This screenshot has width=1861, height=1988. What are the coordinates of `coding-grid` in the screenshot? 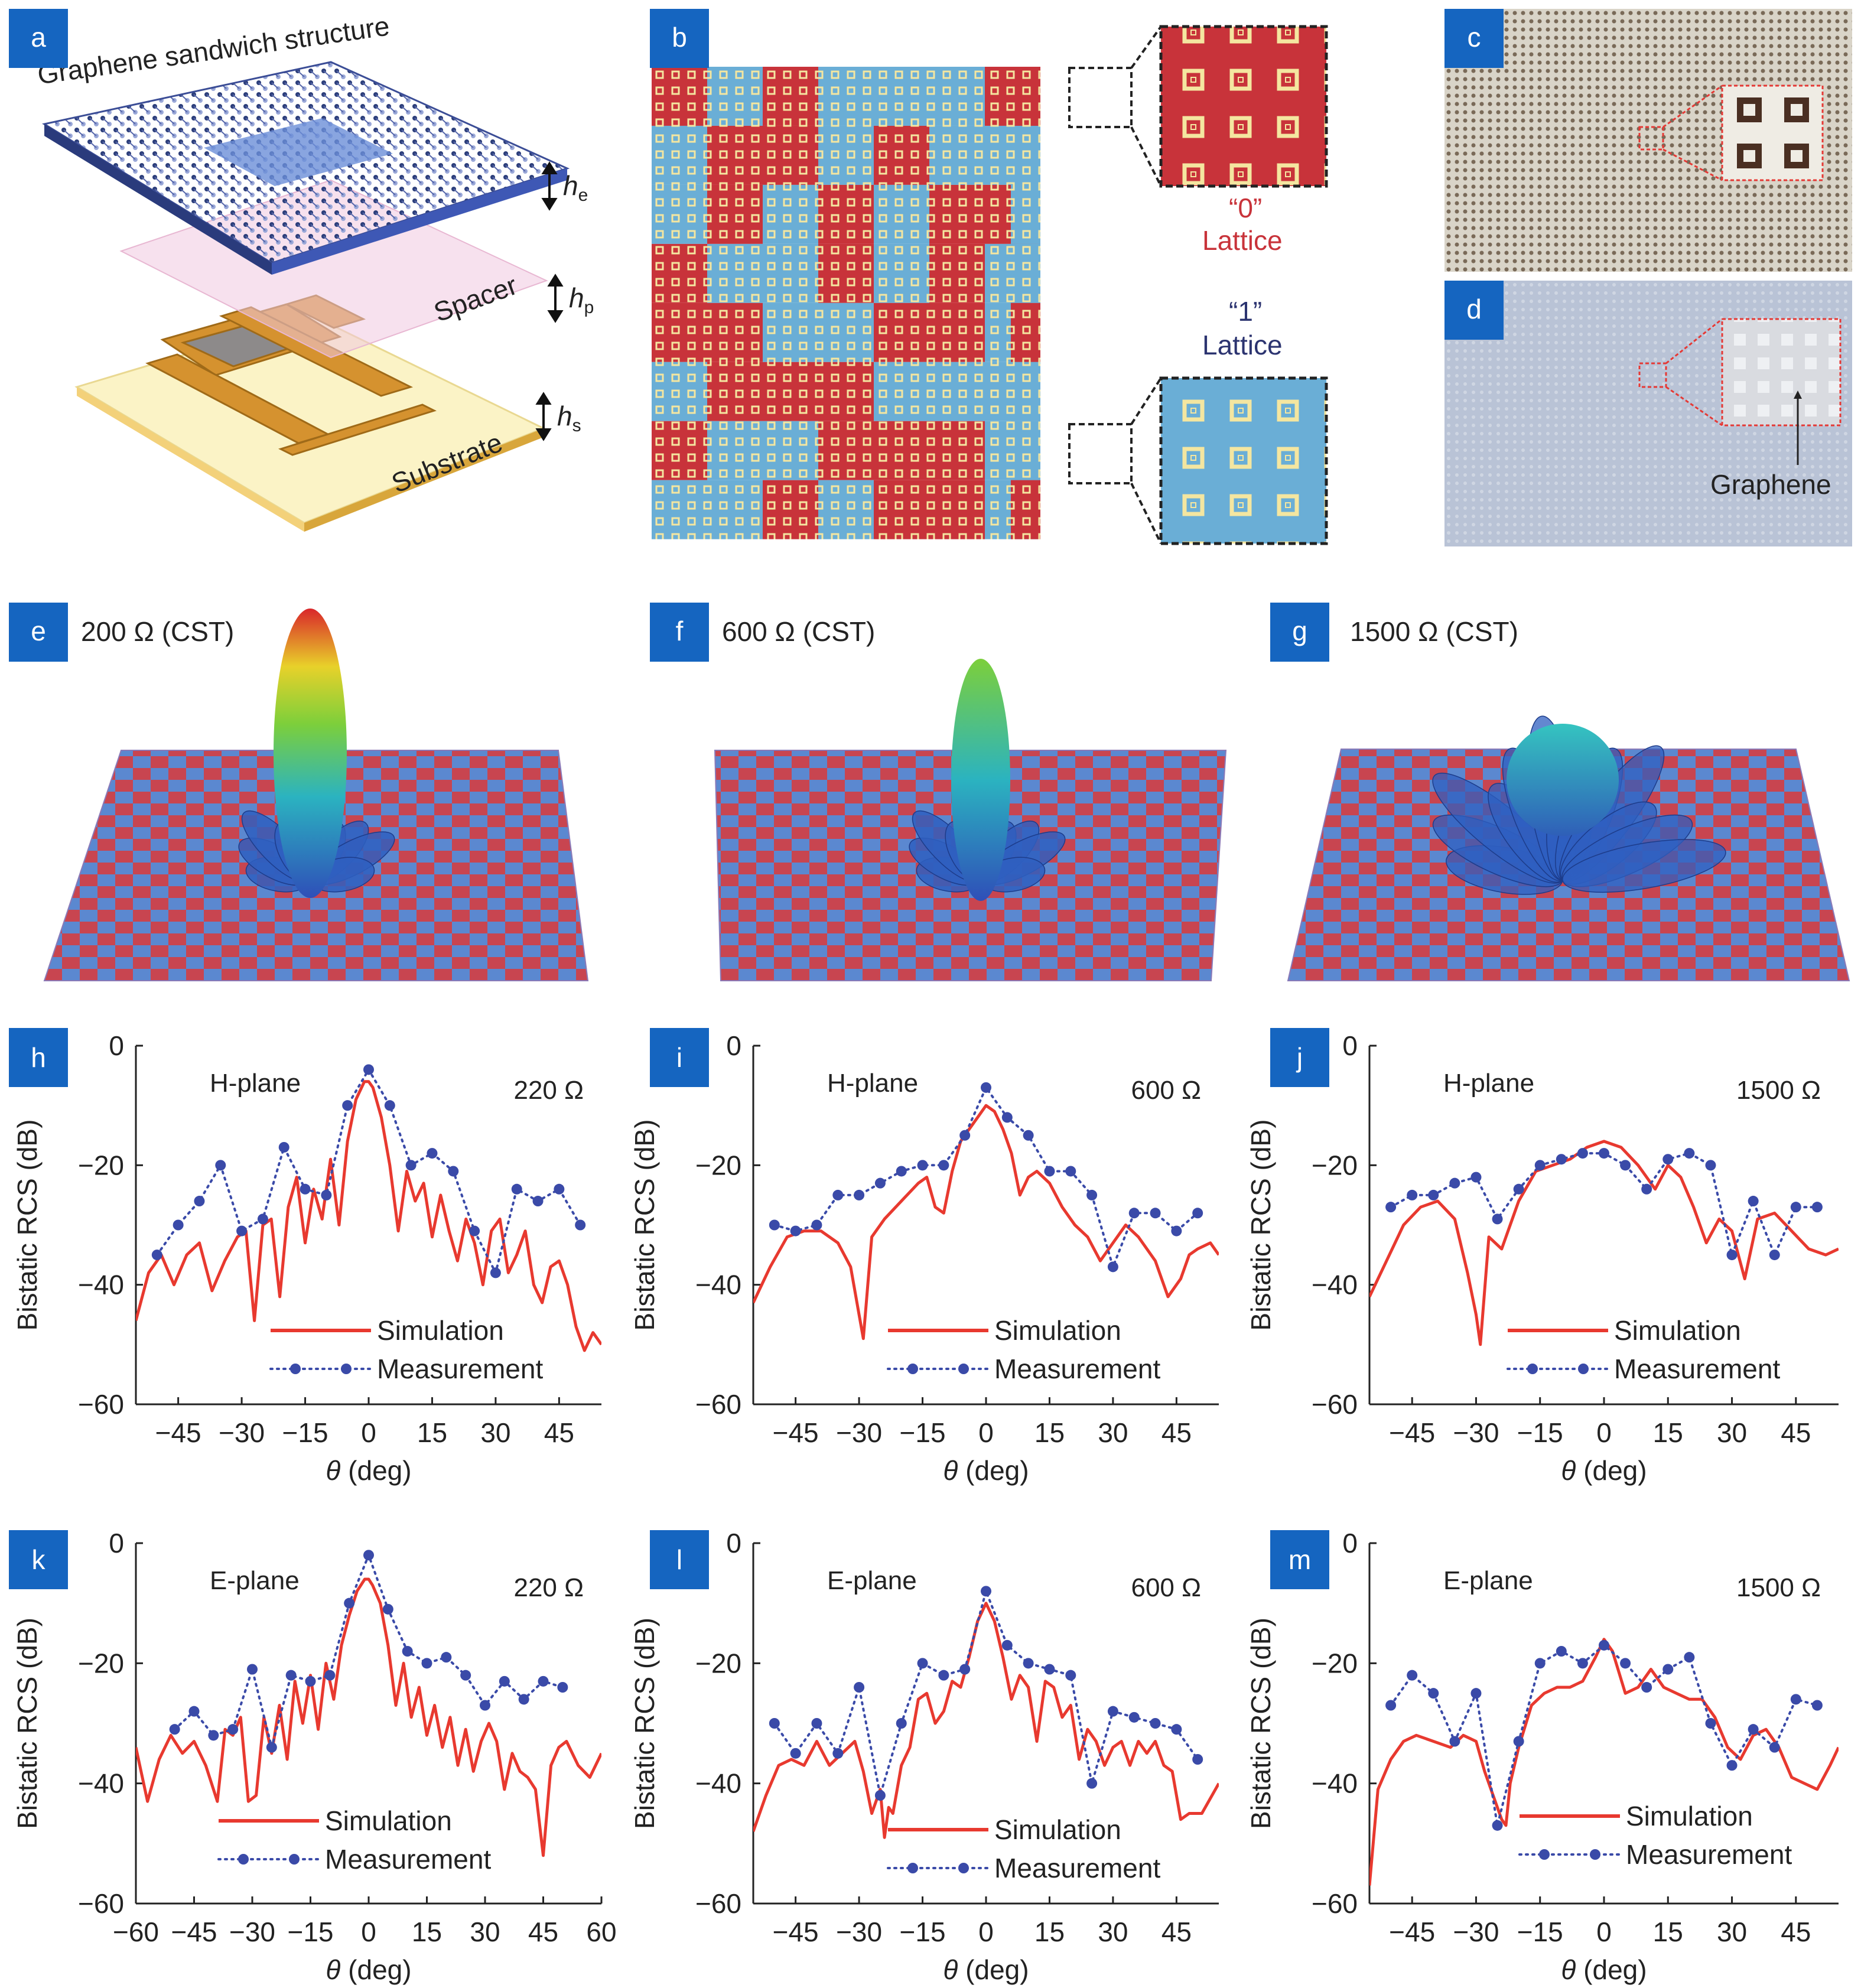 It's located at (846, 303).